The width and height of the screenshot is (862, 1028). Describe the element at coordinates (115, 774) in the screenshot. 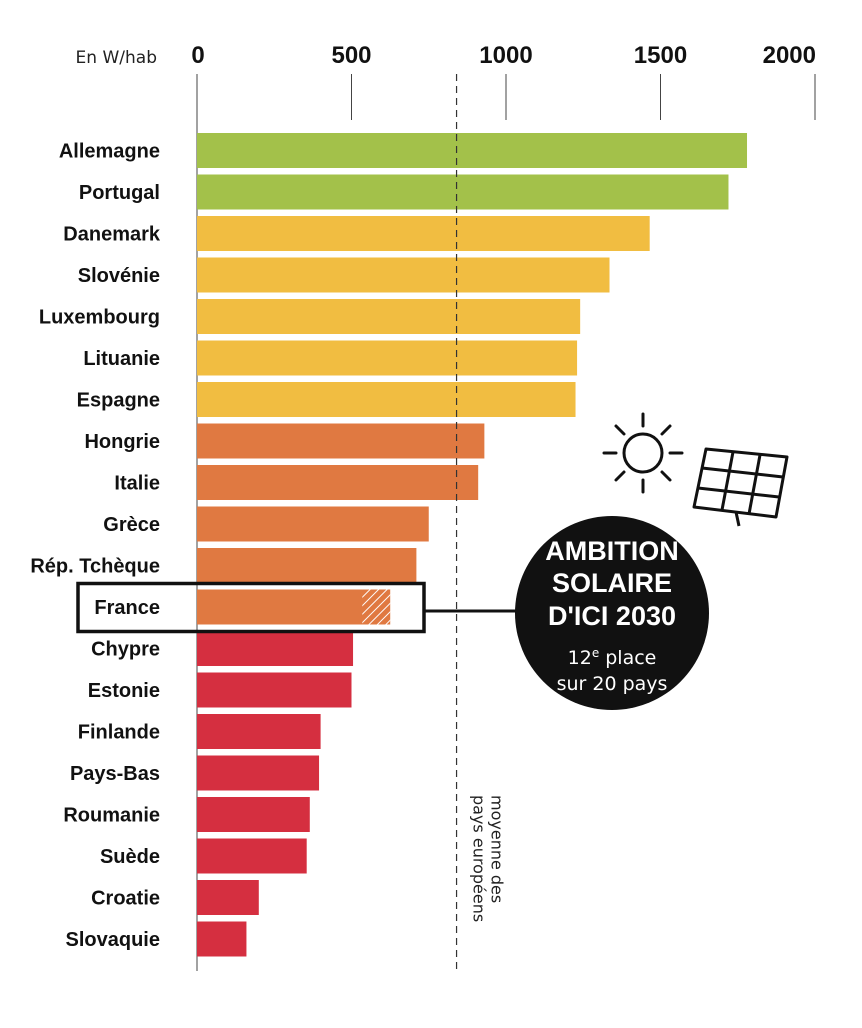

I see `category-label: Pays-Bas` at that location.